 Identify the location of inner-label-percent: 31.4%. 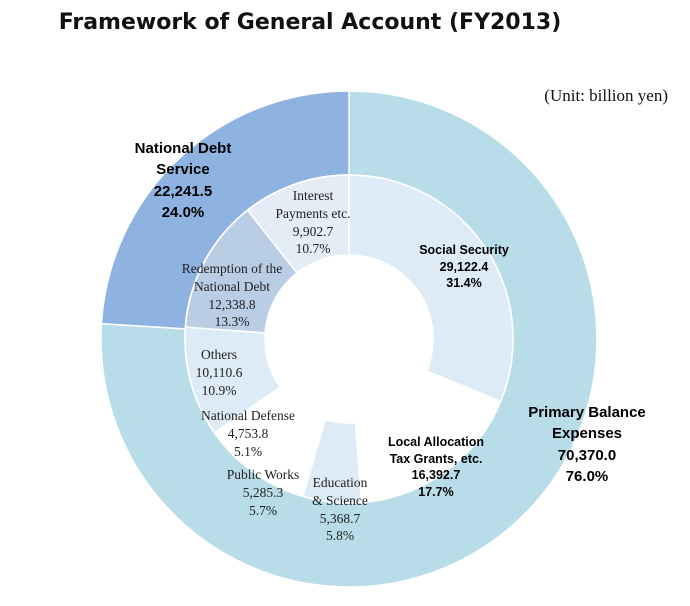
(464, 283).